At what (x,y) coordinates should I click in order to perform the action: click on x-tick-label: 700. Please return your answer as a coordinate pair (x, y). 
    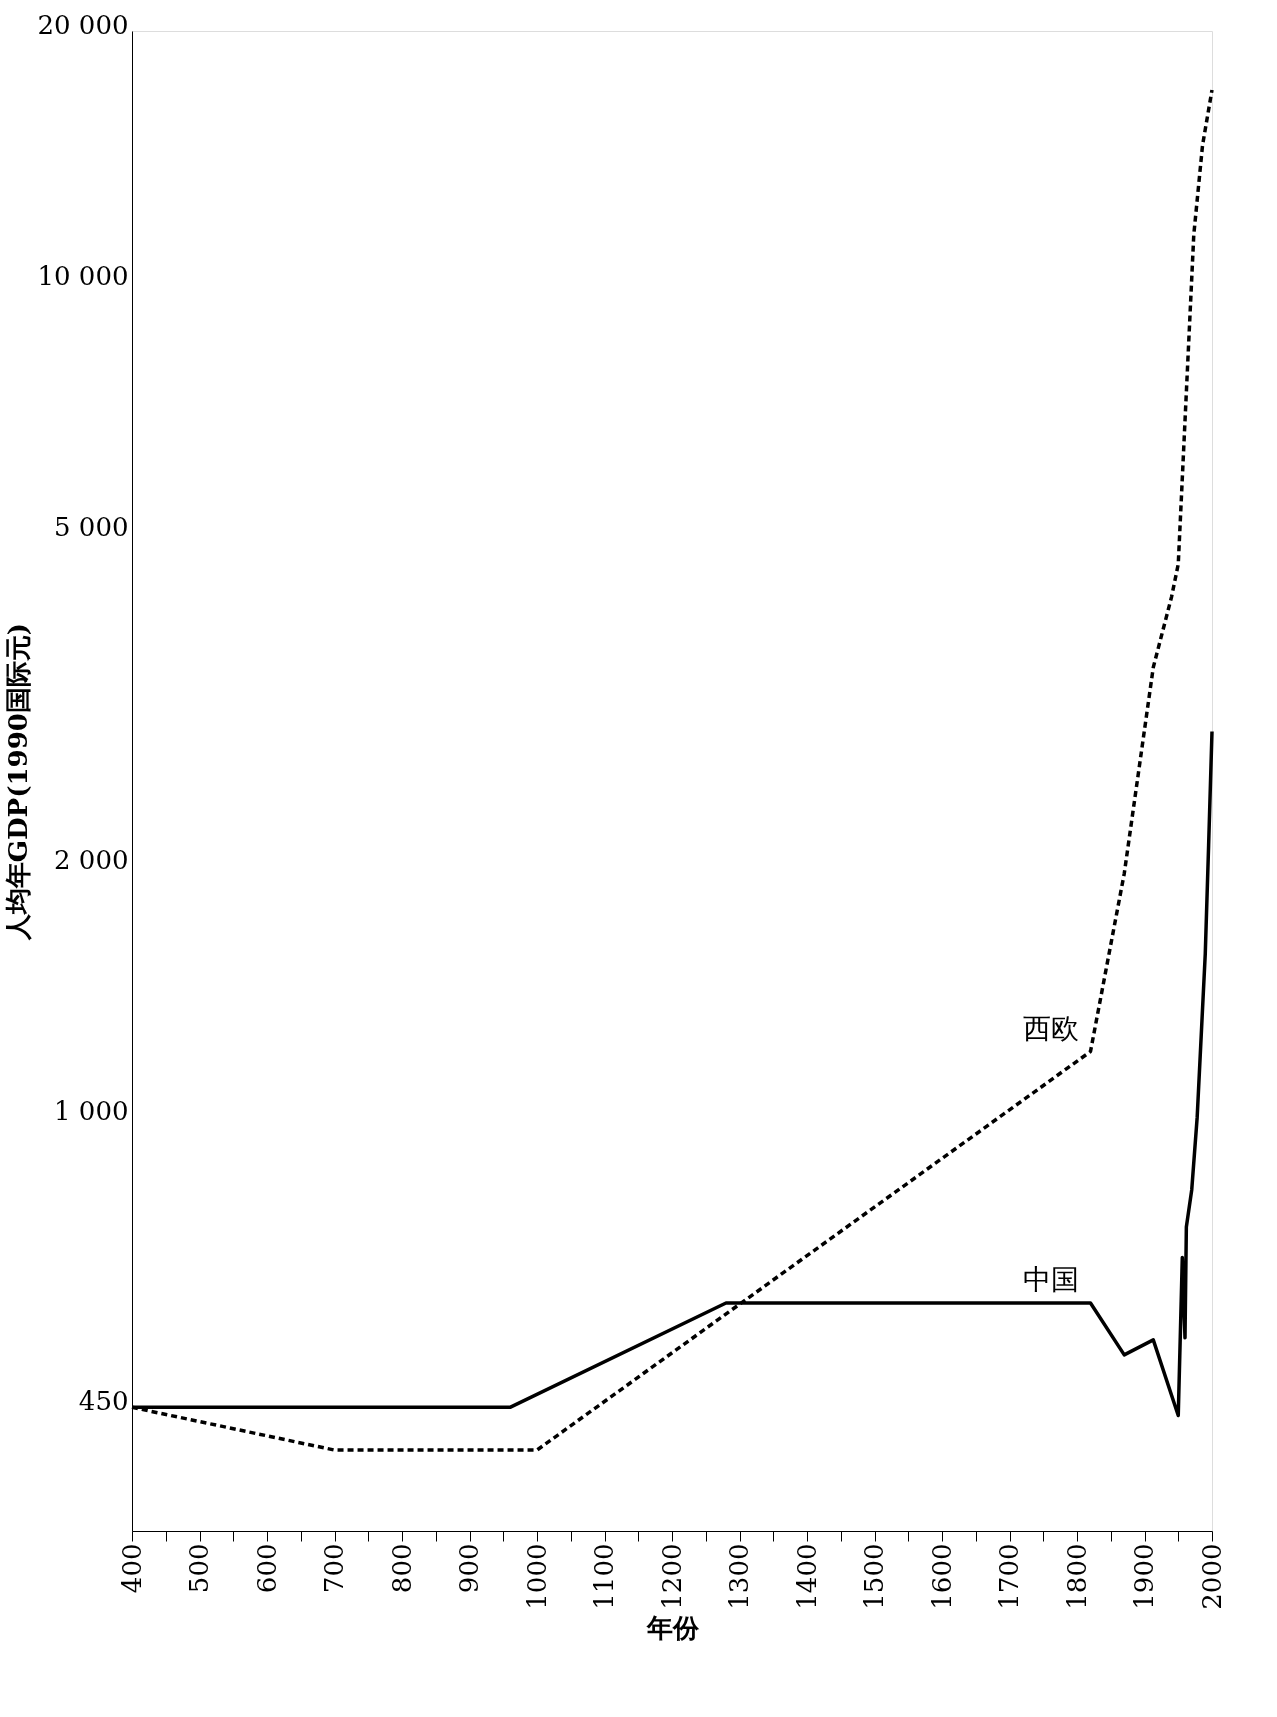
    Looking at the image, I should click on (334, 1568).